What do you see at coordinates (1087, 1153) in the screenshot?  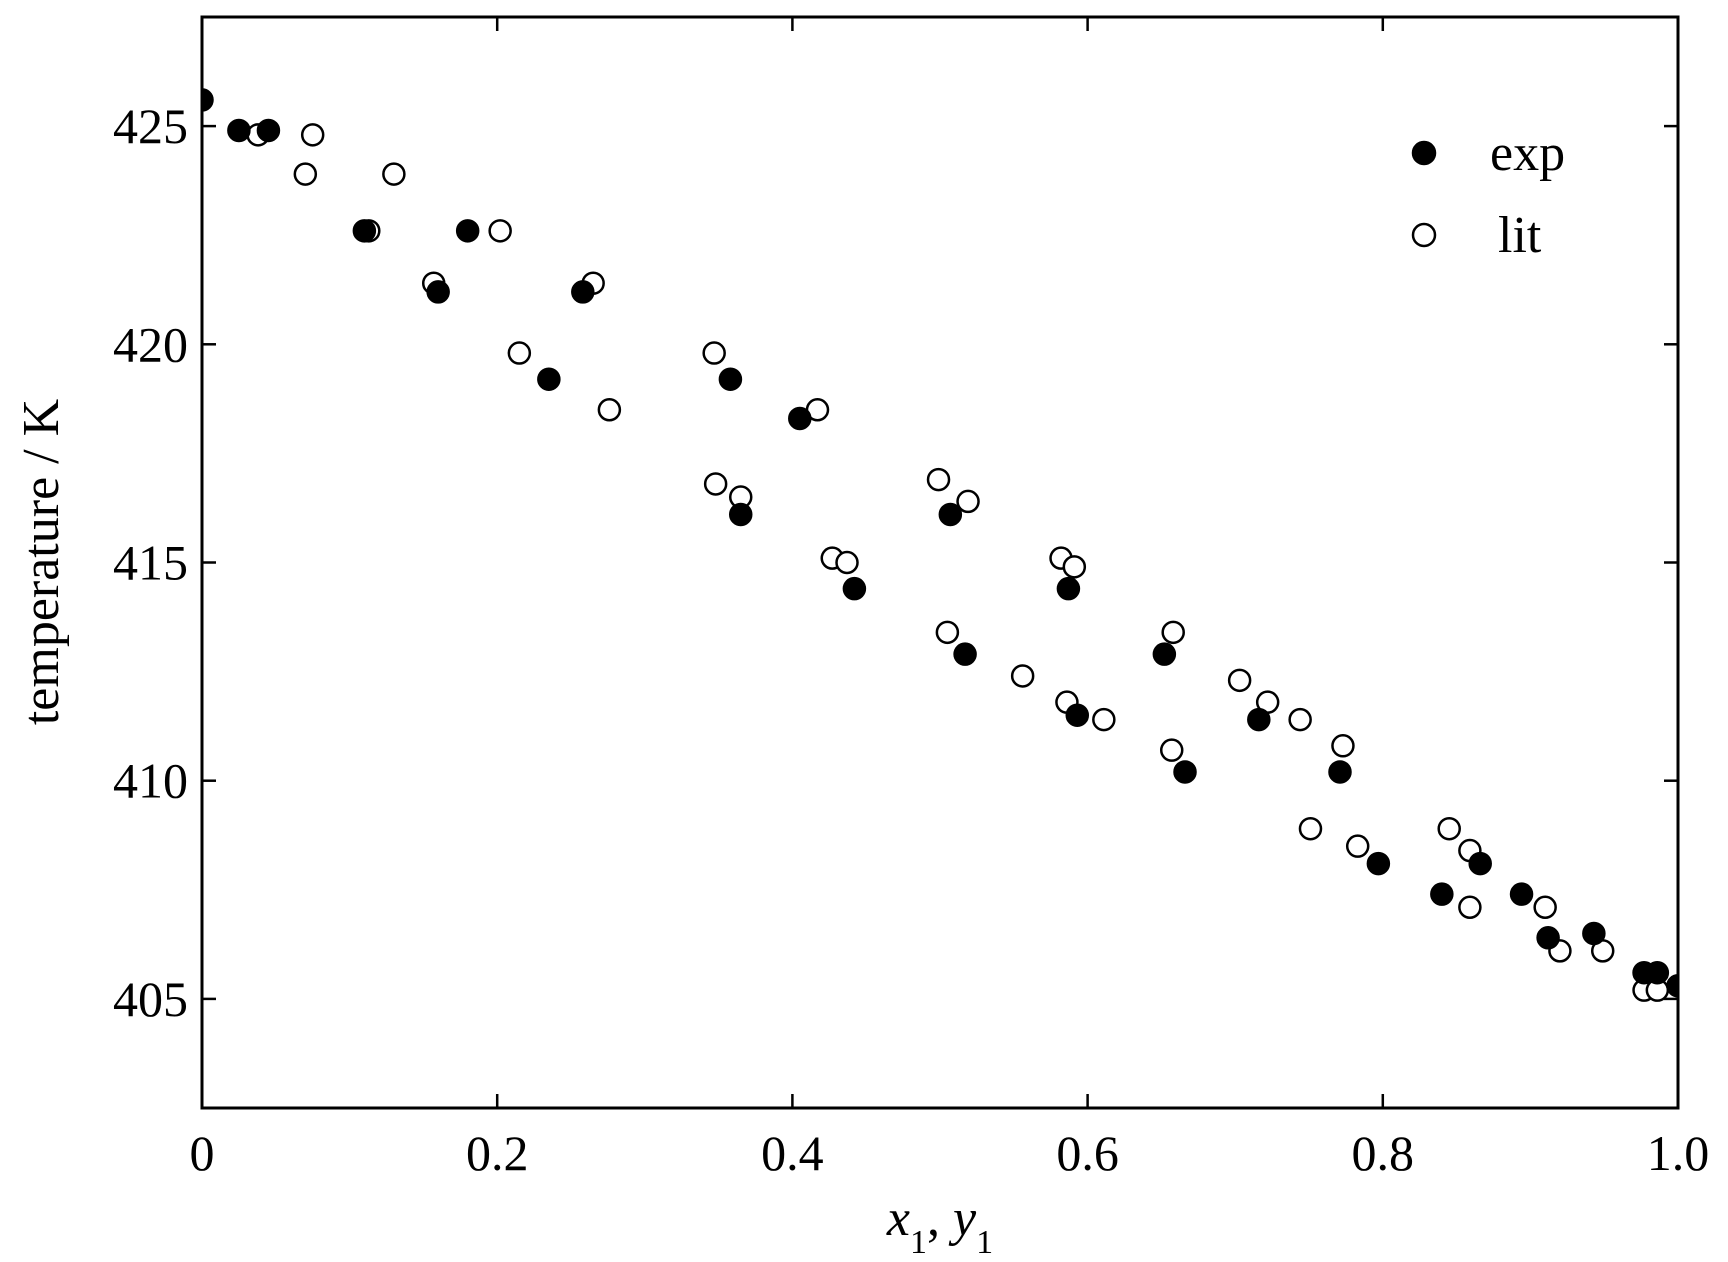 I see `x-tick-label: 0.6` at bounding box center [1087, 1153].